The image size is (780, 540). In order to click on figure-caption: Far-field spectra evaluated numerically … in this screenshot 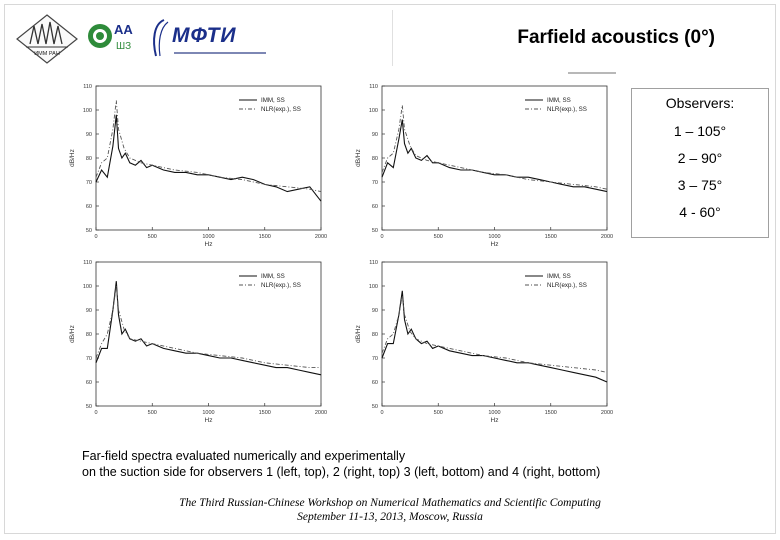, I will do `click(341, 464)`.